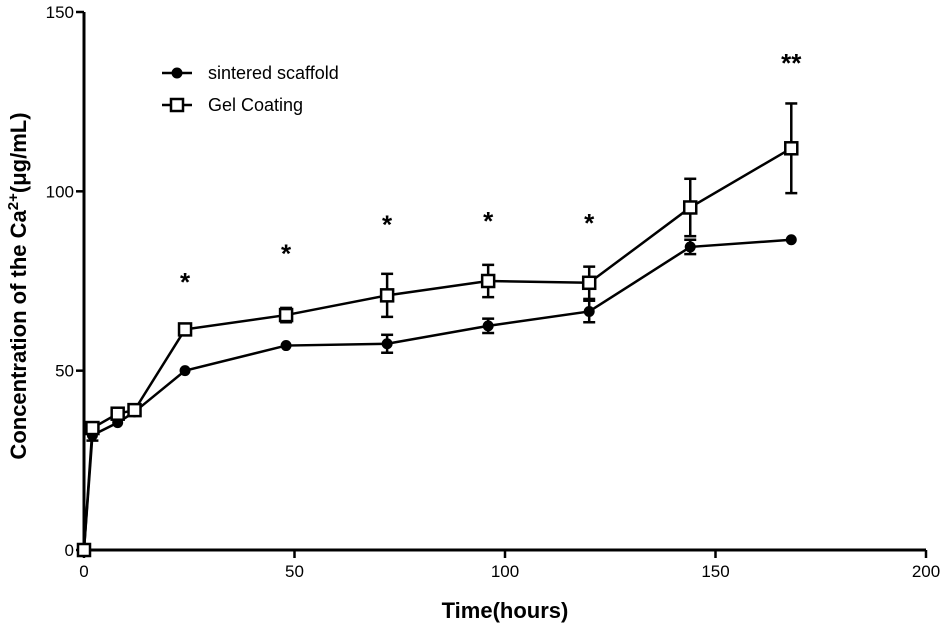 The image size is (945, 632). Describe the element at coordinates (926, 571) in the screenshot. I see `x-tick-label: 200` at that location.